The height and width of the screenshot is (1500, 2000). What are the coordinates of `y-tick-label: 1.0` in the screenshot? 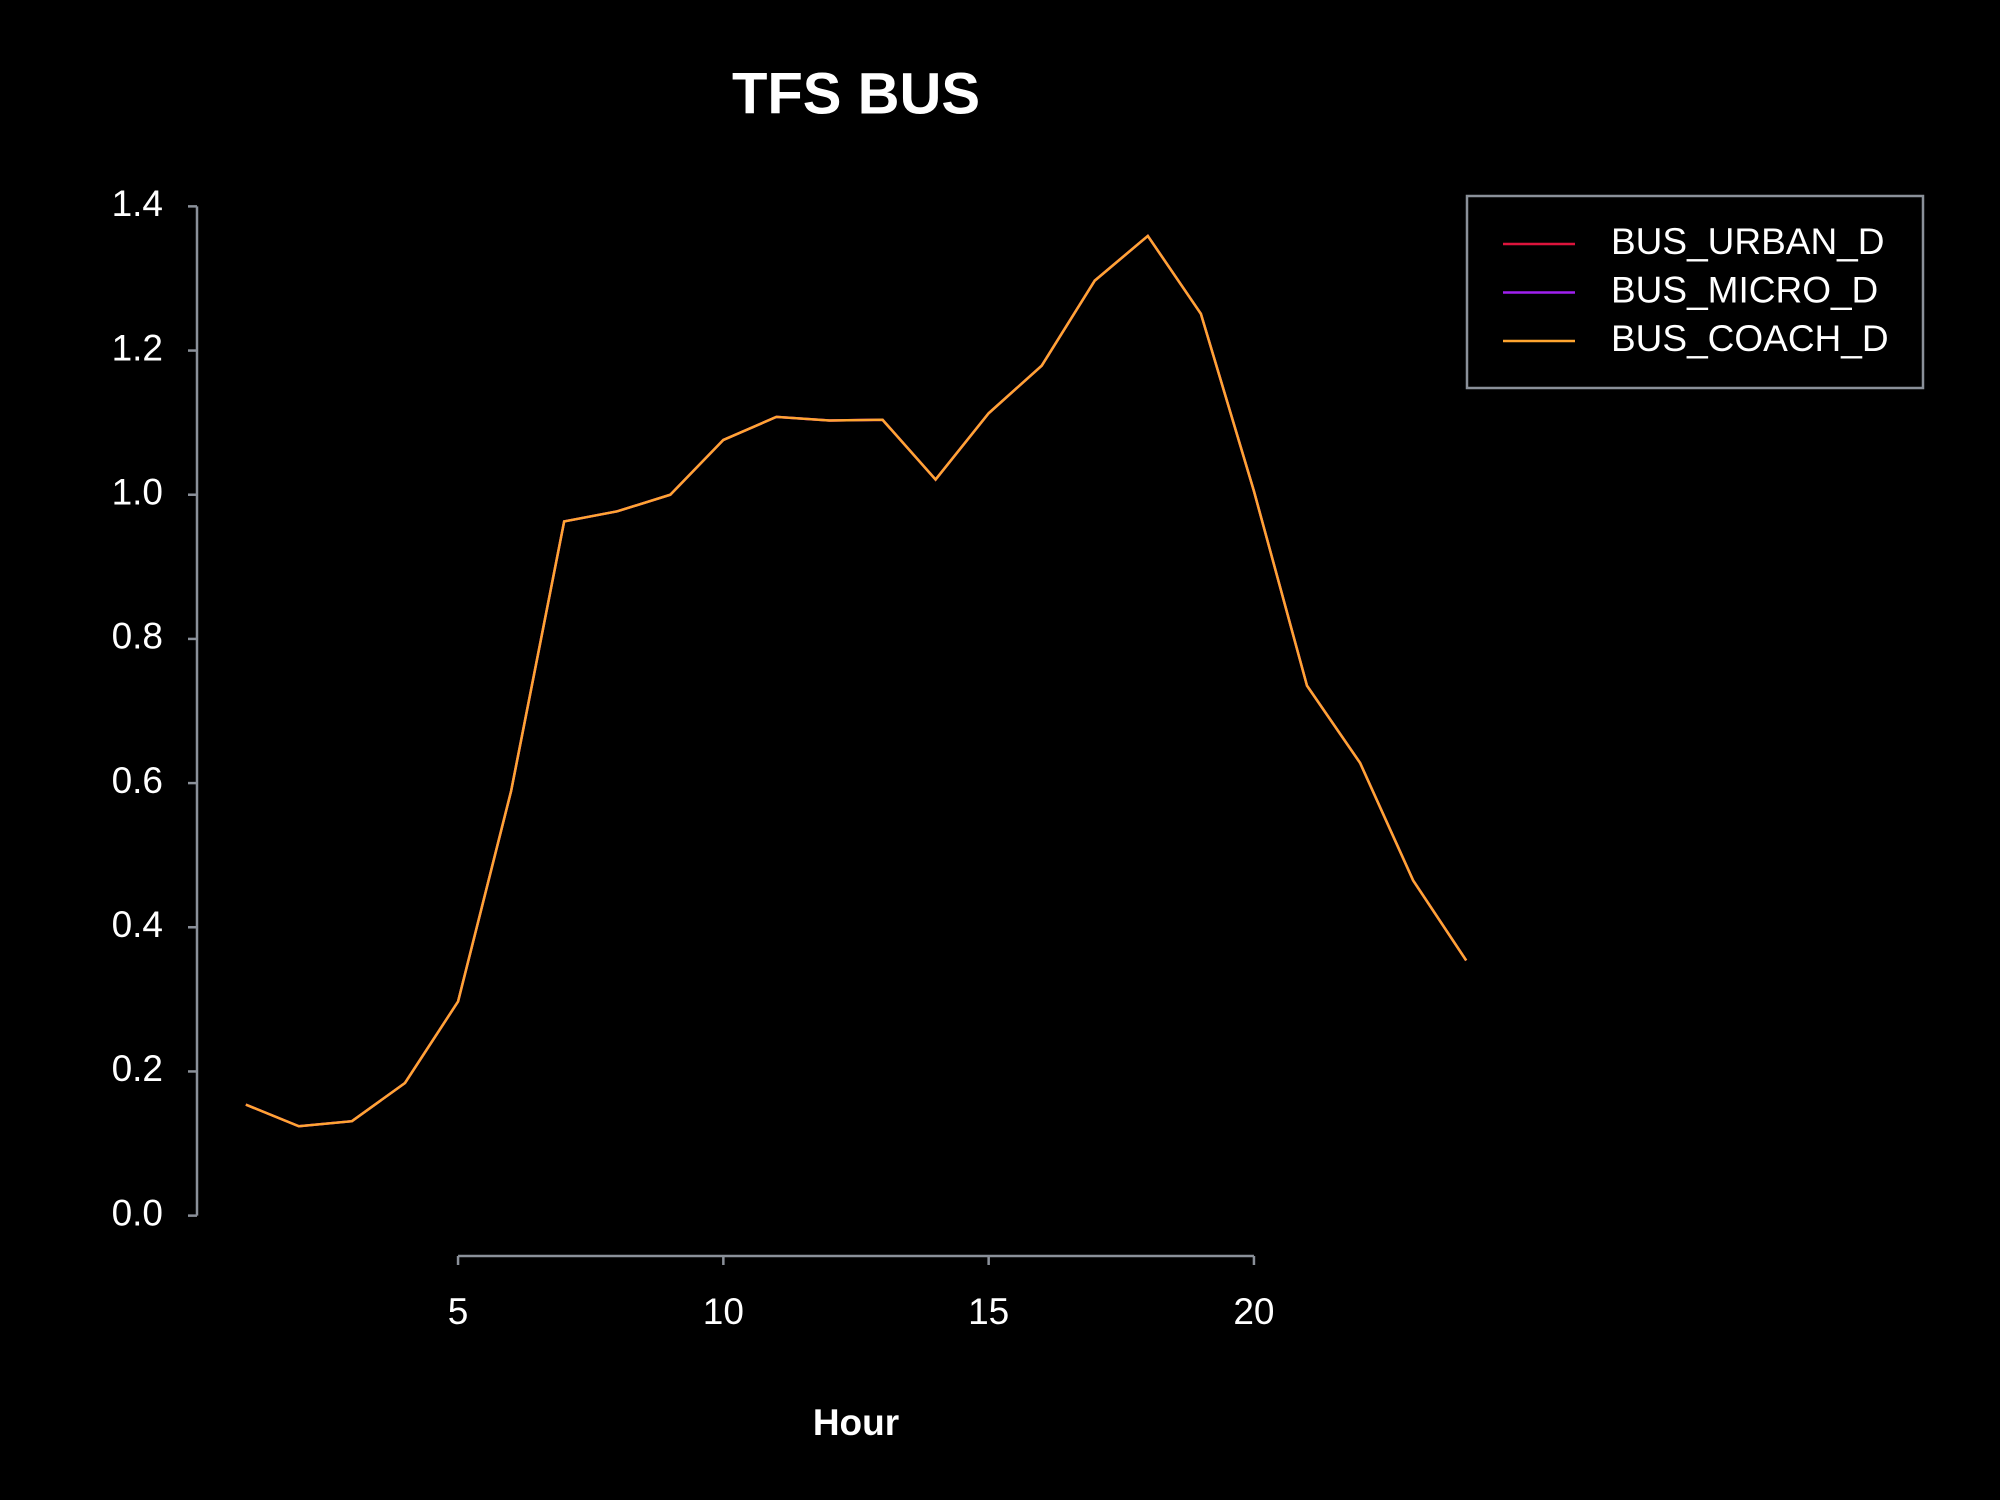 It's located at (137, 492).